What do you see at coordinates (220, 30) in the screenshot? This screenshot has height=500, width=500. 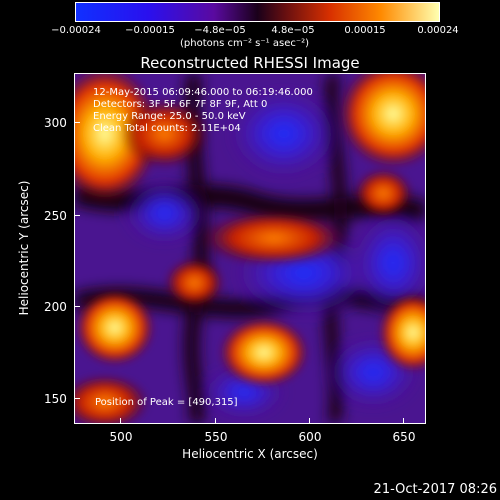 I see `colorbar-tick-label: −4.8e−05` at bounding box center [220, 30].